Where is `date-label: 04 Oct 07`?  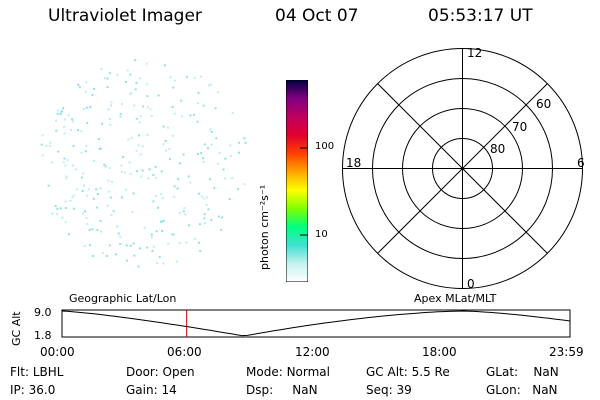
date-label: 04 Oct 07 is located at coordinates (317, 16).